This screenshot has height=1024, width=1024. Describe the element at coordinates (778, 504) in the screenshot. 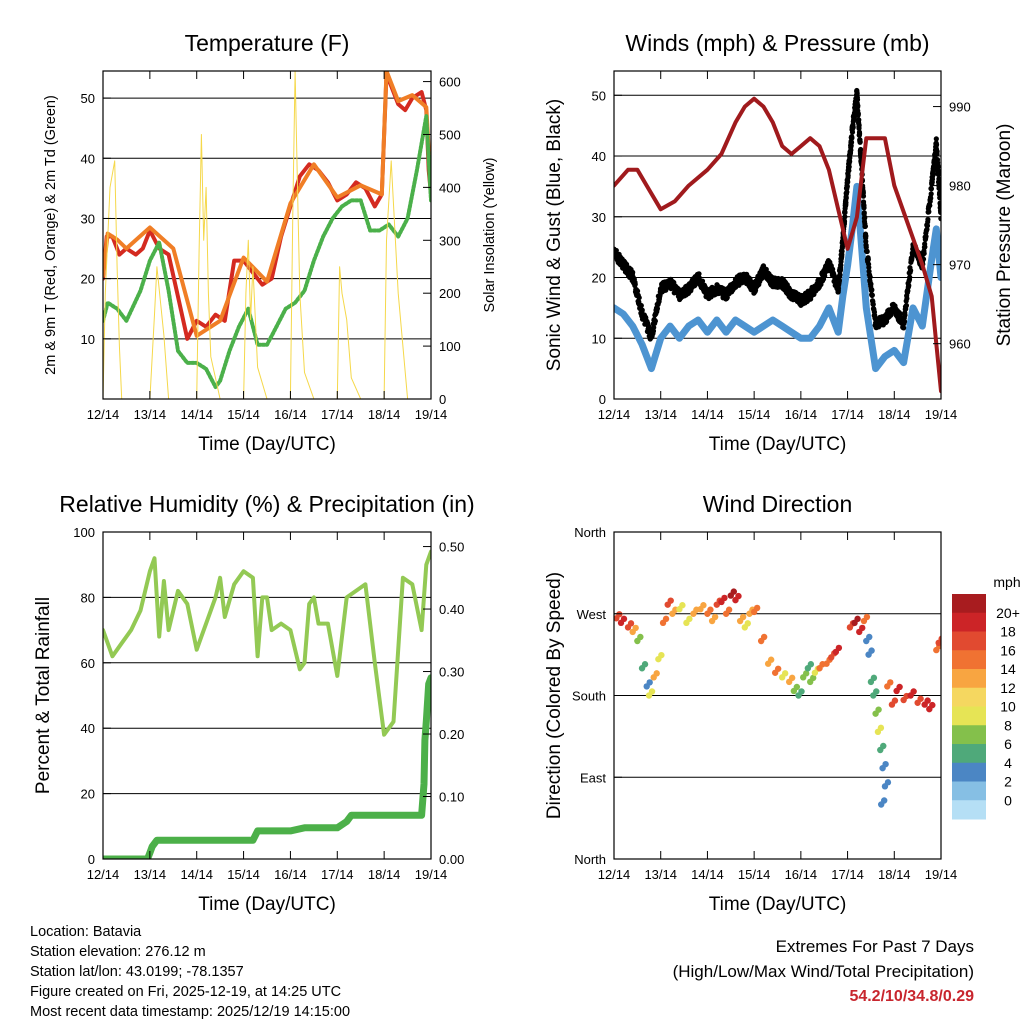

I see `wind_direction-title: Wind Direction` at that location.